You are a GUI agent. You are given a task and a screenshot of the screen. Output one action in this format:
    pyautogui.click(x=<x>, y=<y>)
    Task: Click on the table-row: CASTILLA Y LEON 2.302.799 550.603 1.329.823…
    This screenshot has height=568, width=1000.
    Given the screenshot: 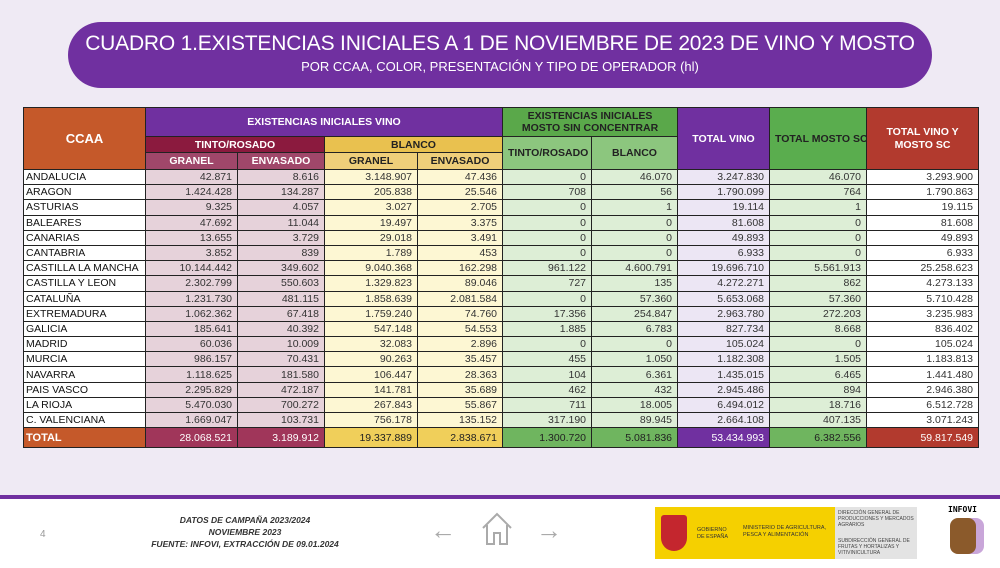 What is the action you would take?
    pyautogui.click(x=501, y=283)
    